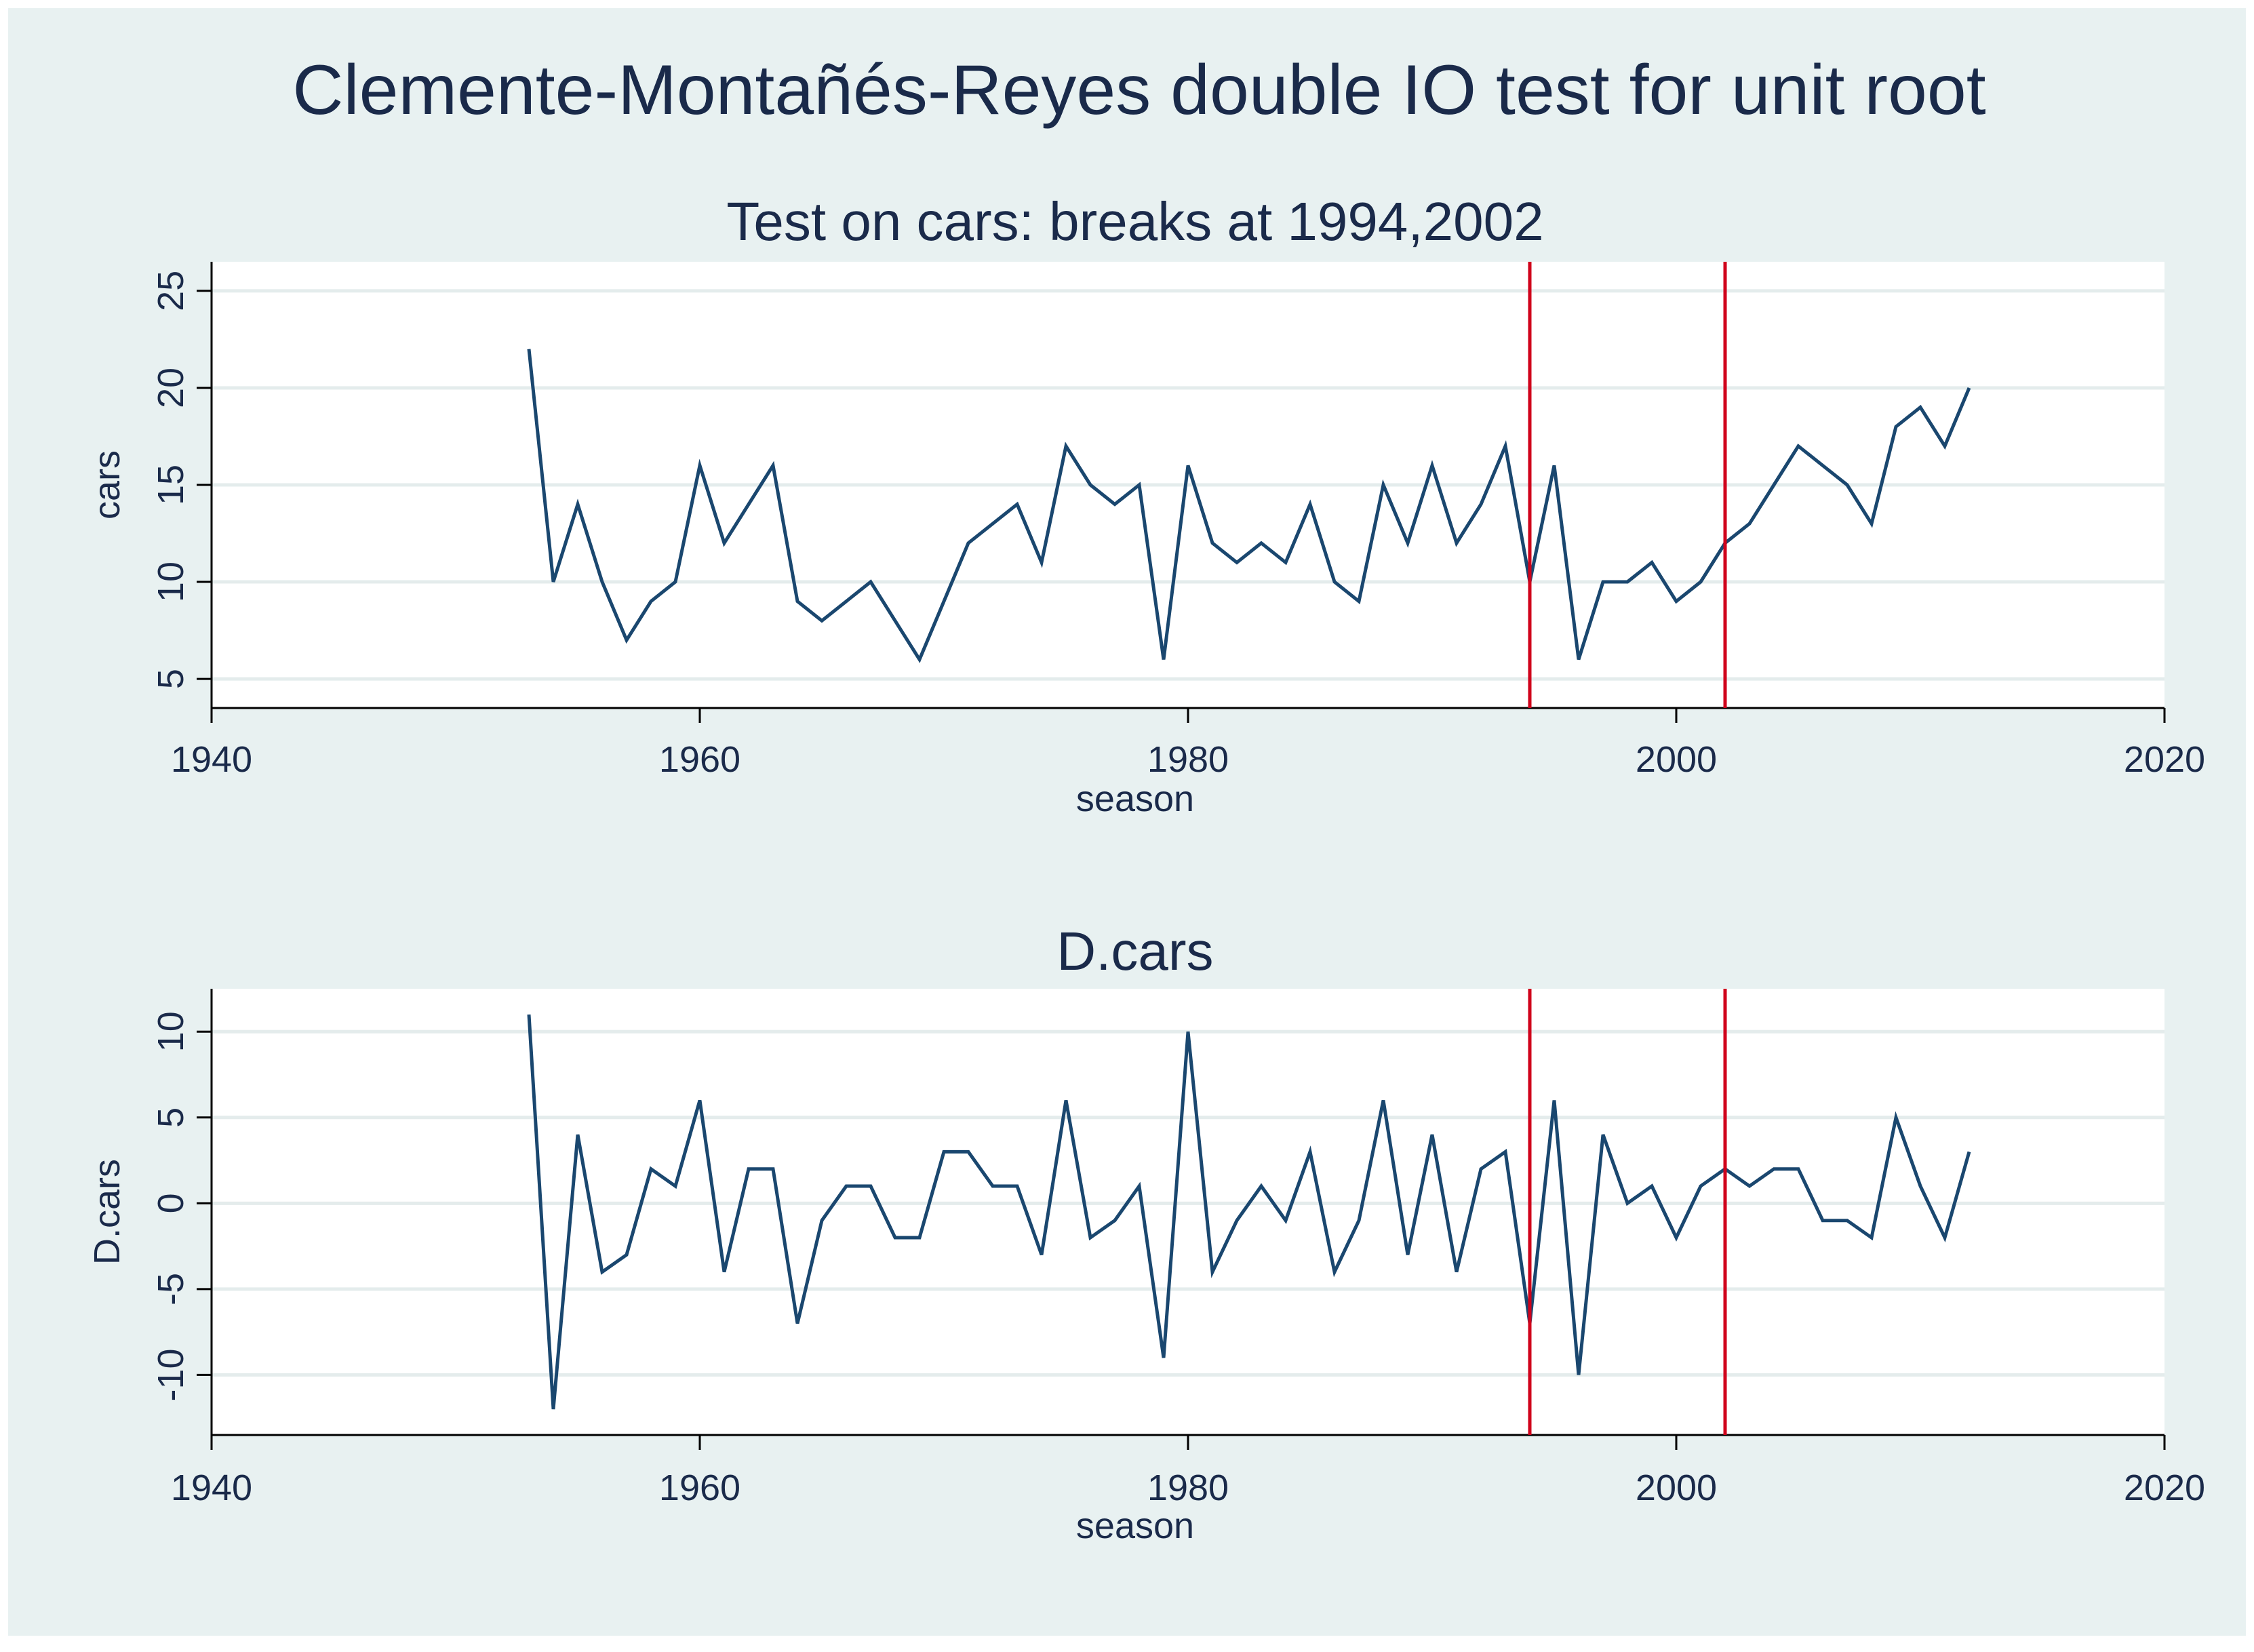 The width and height of the screenshot is (2254, 1652). What do you see at coordinates (107, 484) in the screenshot?
I see `y-axis-label: cars` at bounding box center [107, 484].